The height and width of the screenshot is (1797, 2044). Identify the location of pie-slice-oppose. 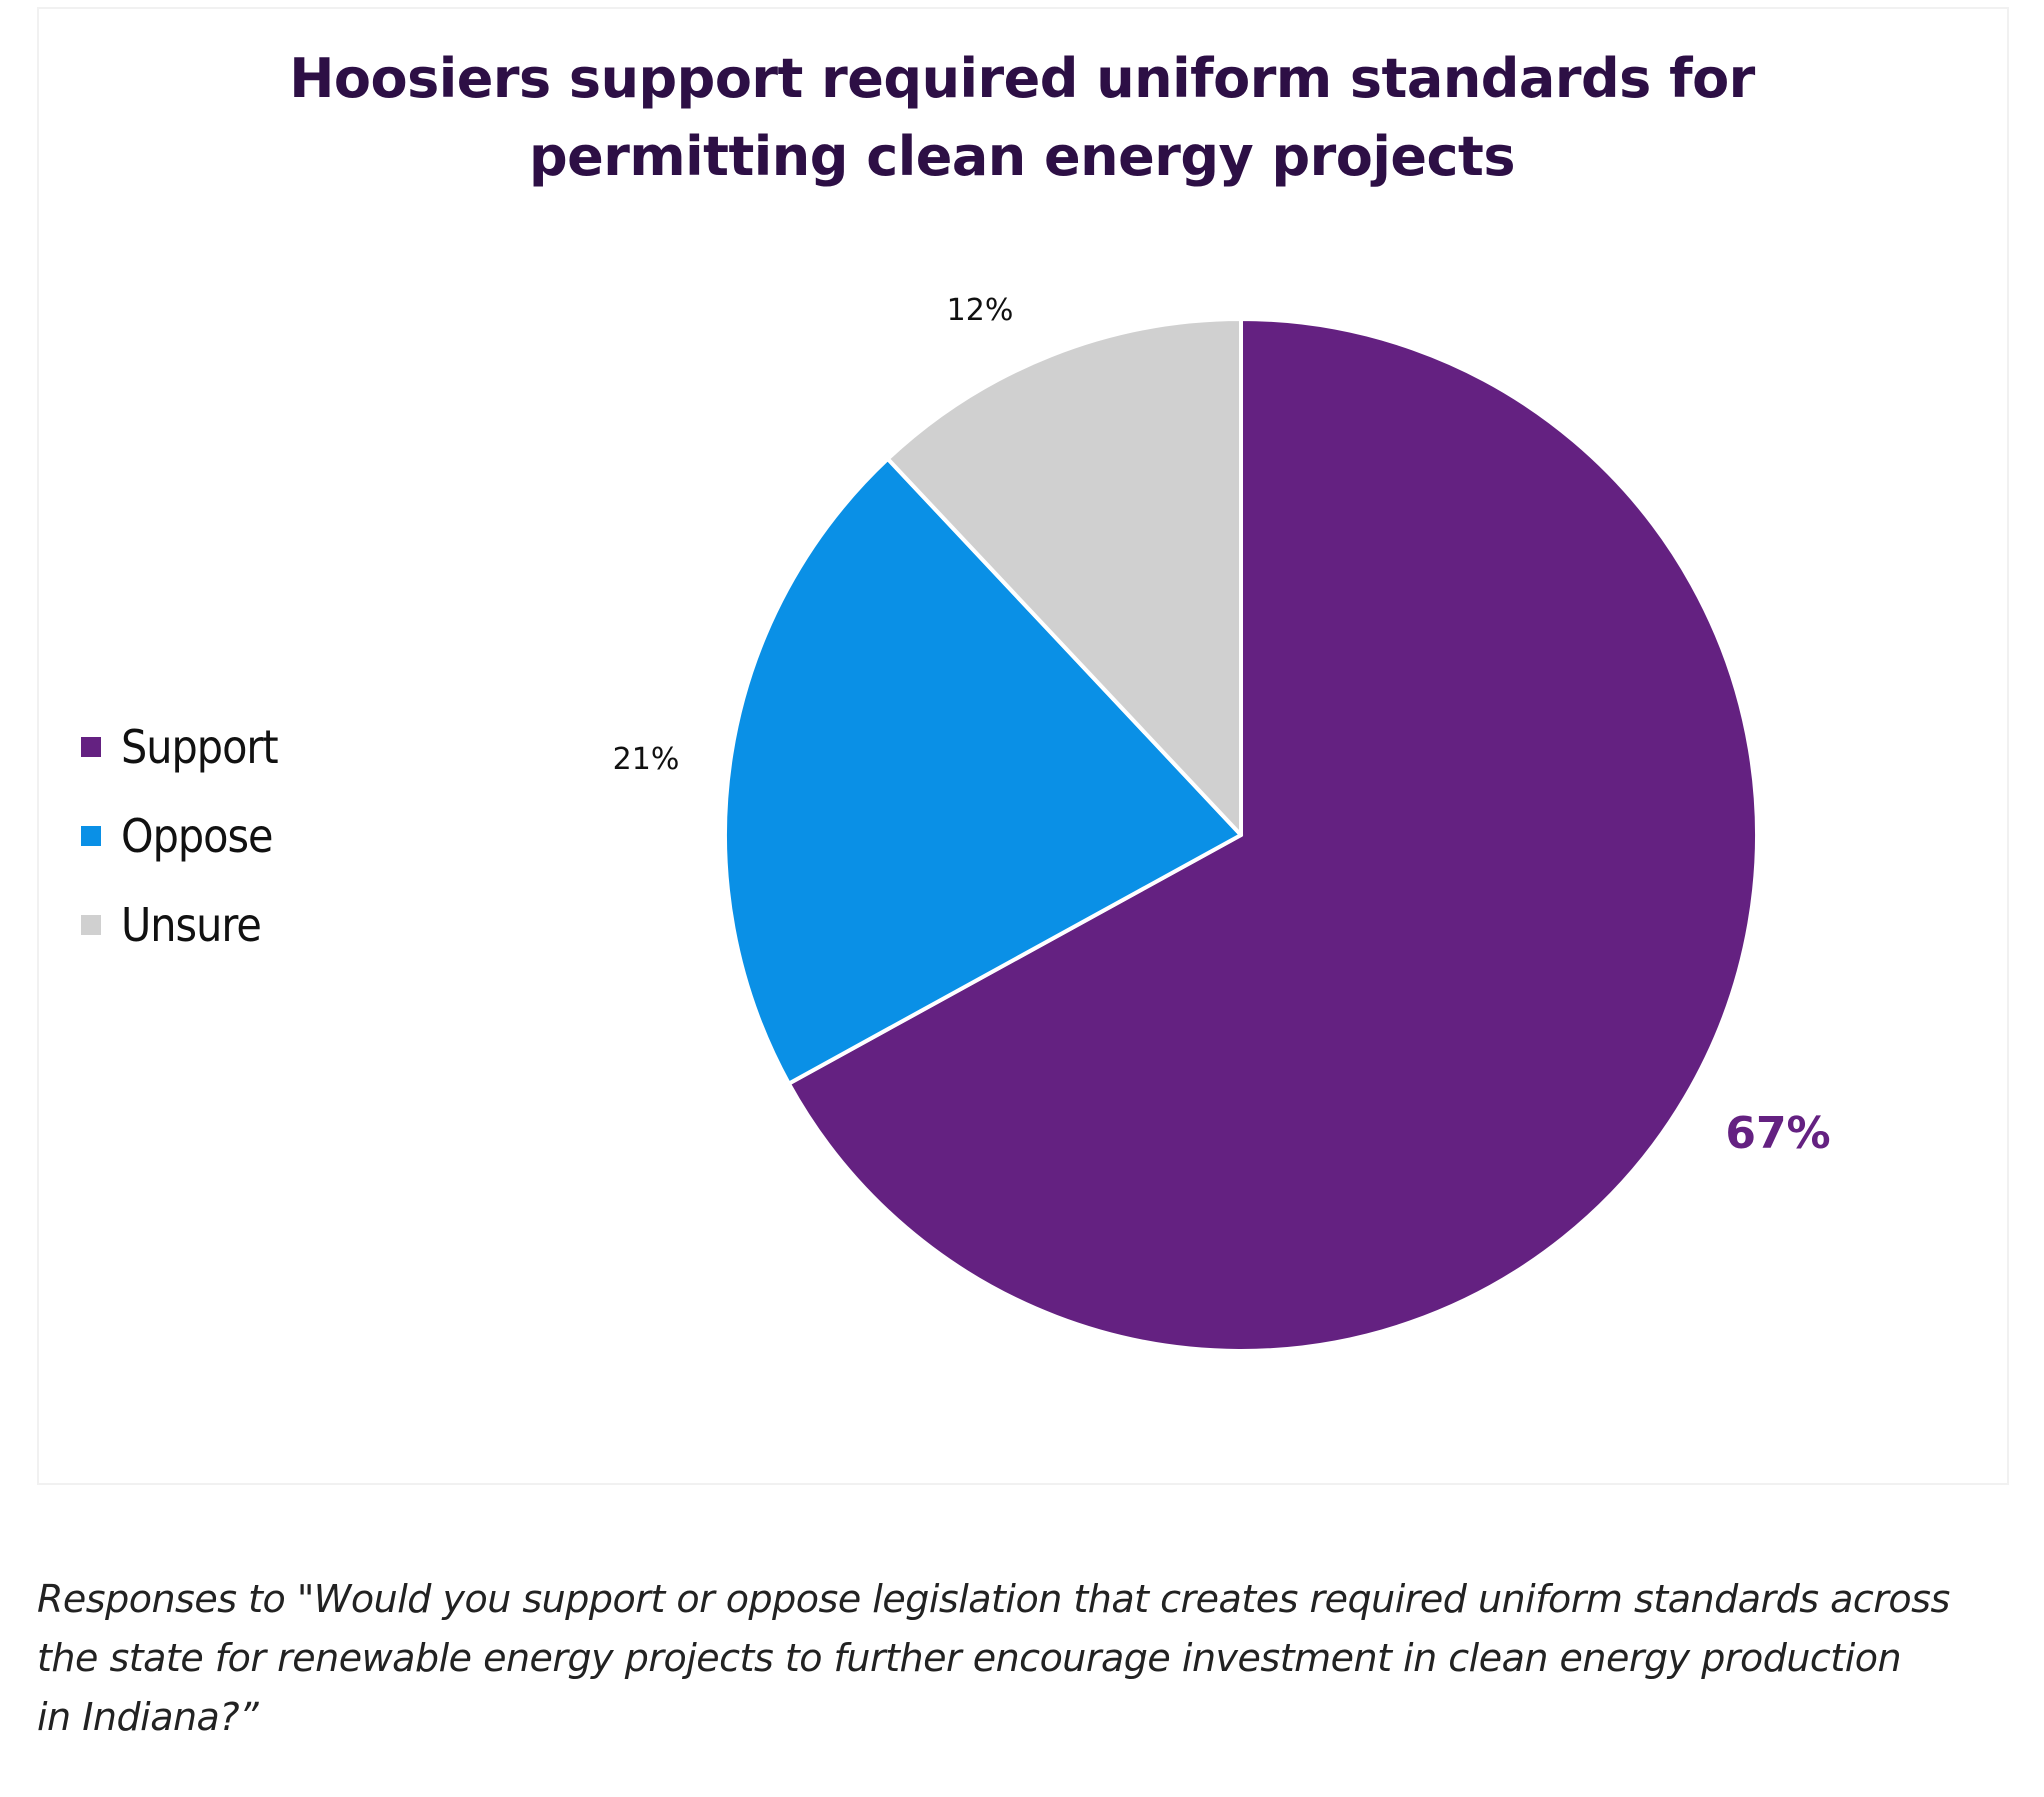
(983, 771).